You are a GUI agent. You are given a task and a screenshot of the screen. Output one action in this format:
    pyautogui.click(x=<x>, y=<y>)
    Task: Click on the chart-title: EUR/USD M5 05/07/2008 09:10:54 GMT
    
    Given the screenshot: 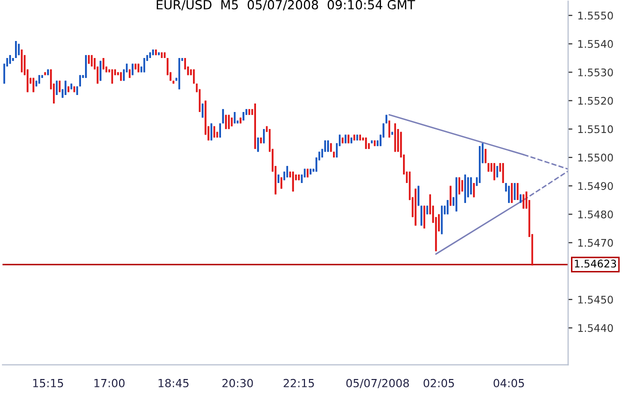 What is the action you would take?
    pyautogui.click(x=286, y=5)
    